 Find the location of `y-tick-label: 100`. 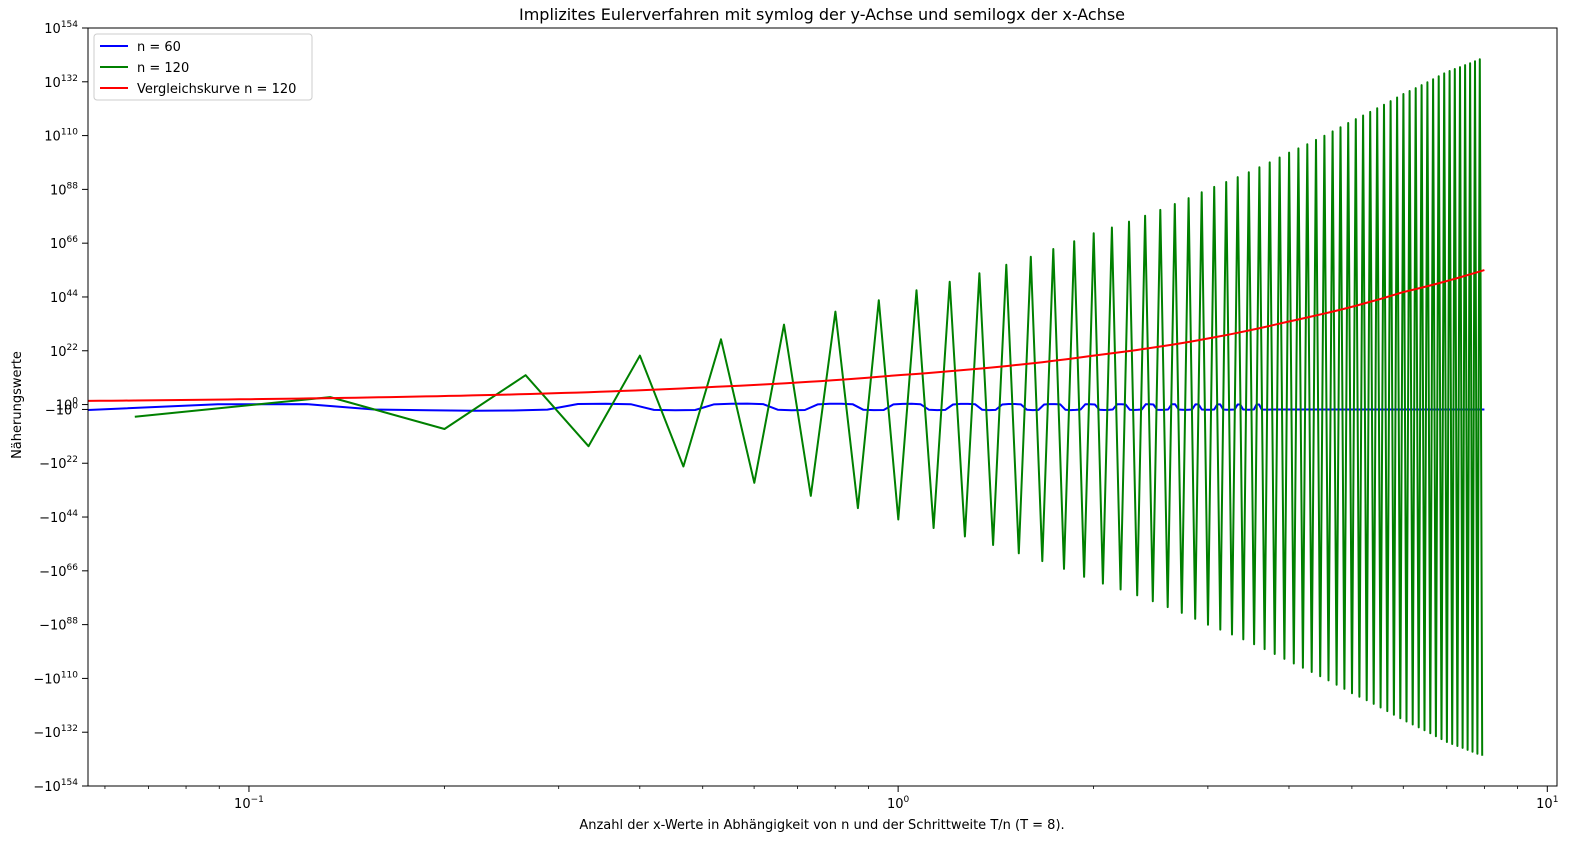

y-tick-label: 100 is located at coordinates (67, 405).